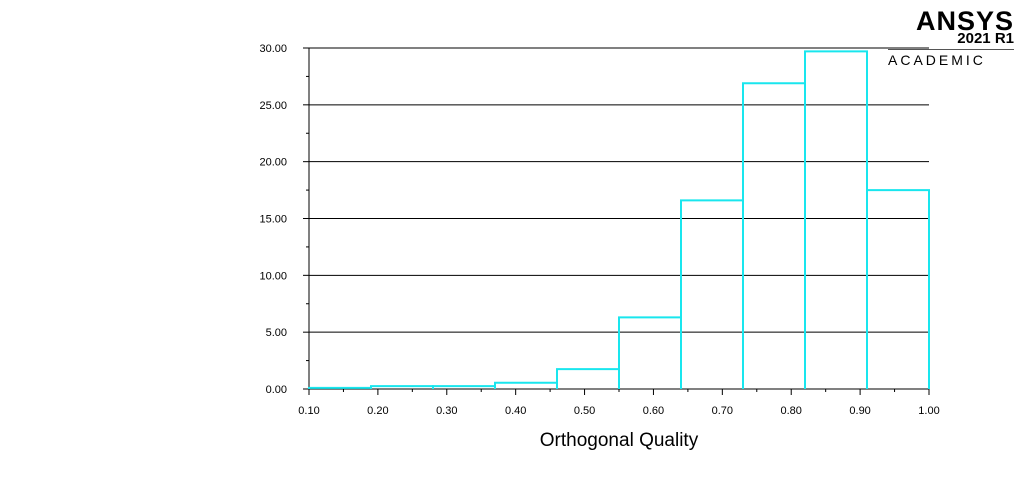 This screenshot has height=488, width=1033. What do you see at coordinates (619, 440) in the screenshot?
I see `x-axis-title: Orthogonal Quality` at bounding box center [619, 440].